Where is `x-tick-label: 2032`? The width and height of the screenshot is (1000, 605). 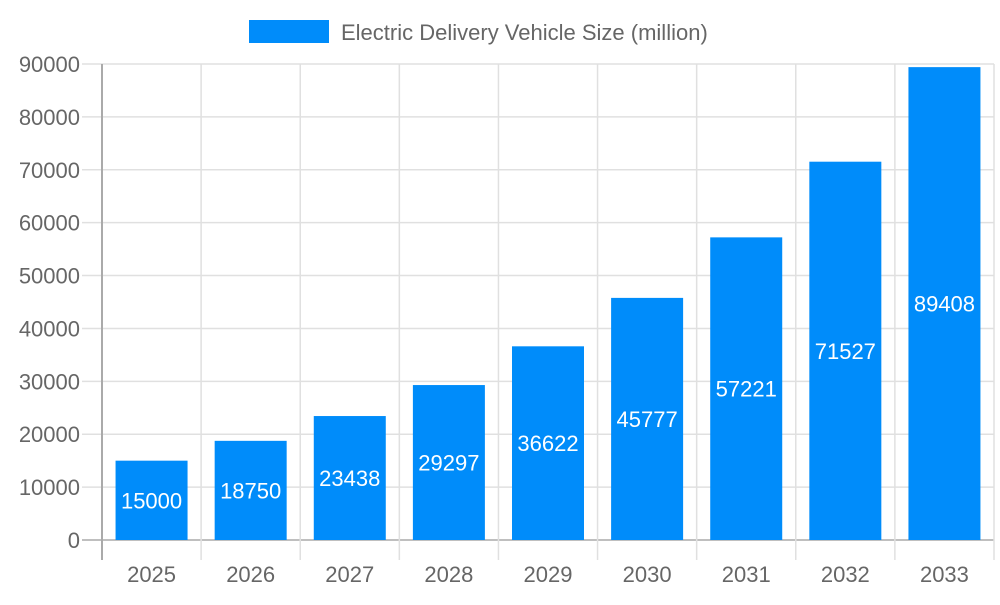 x-tick-label: 2032 is located at coordinates (845, 574).